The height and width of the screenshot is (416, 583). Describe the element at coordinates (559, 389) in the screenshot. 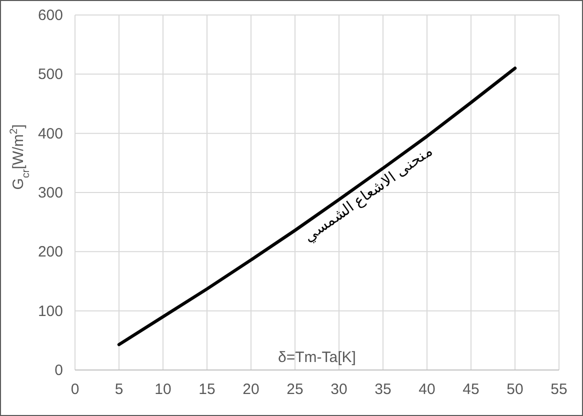

I see `x-tick-label: 55` at that location.